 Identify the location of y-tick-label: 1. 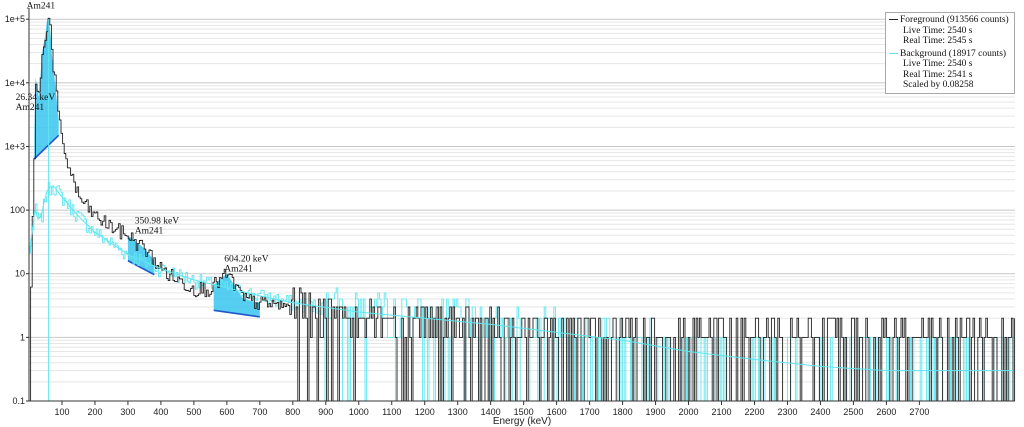
(22, 337).